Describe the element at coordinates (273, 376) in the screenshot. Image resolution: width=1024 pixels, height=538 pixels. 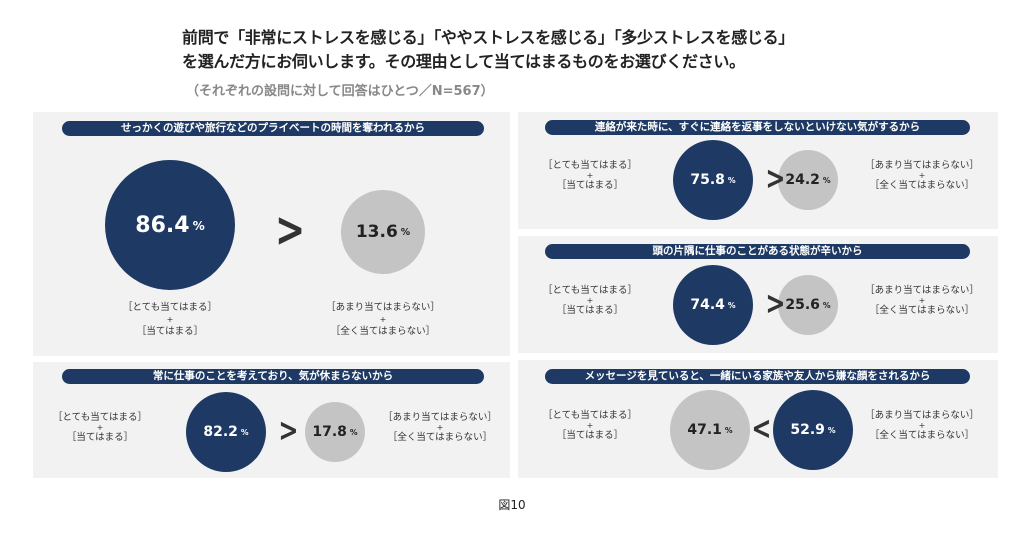
I see `question-label: 常に仕事のことを考えており、気が休まらないから` at that location.